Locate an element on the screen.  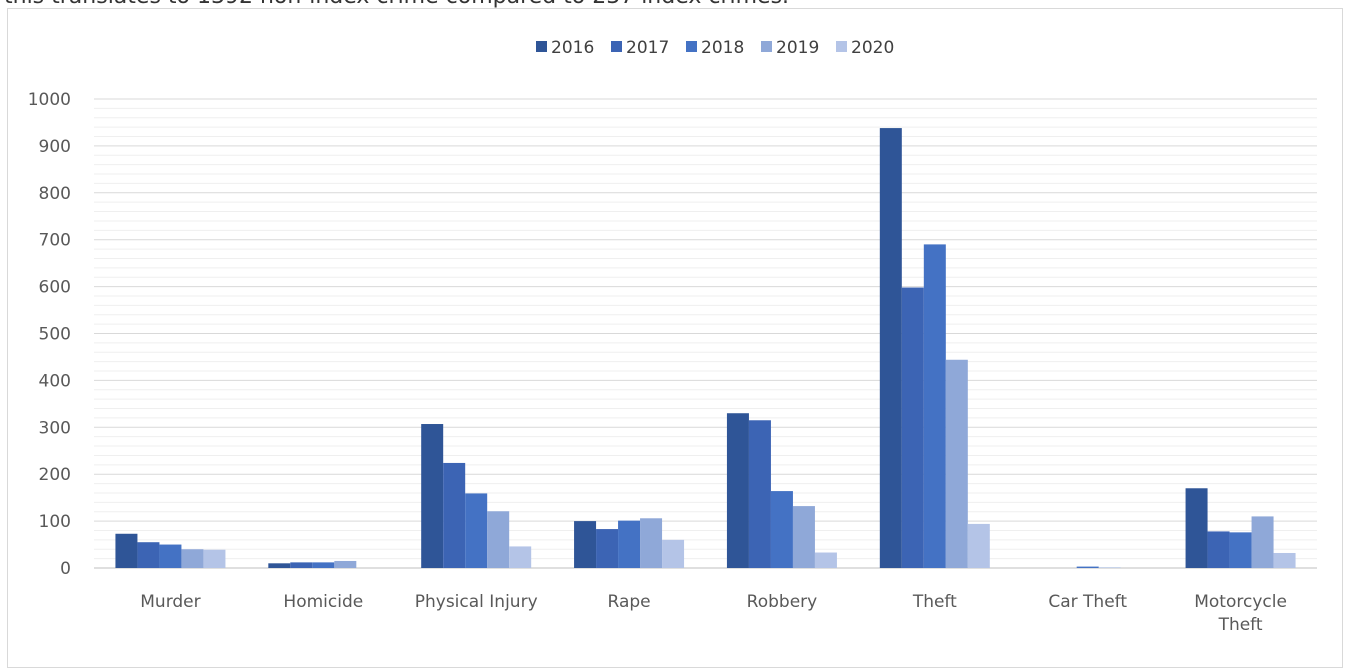
x-tick-label: Homicide is located at coordinates (323, 602).